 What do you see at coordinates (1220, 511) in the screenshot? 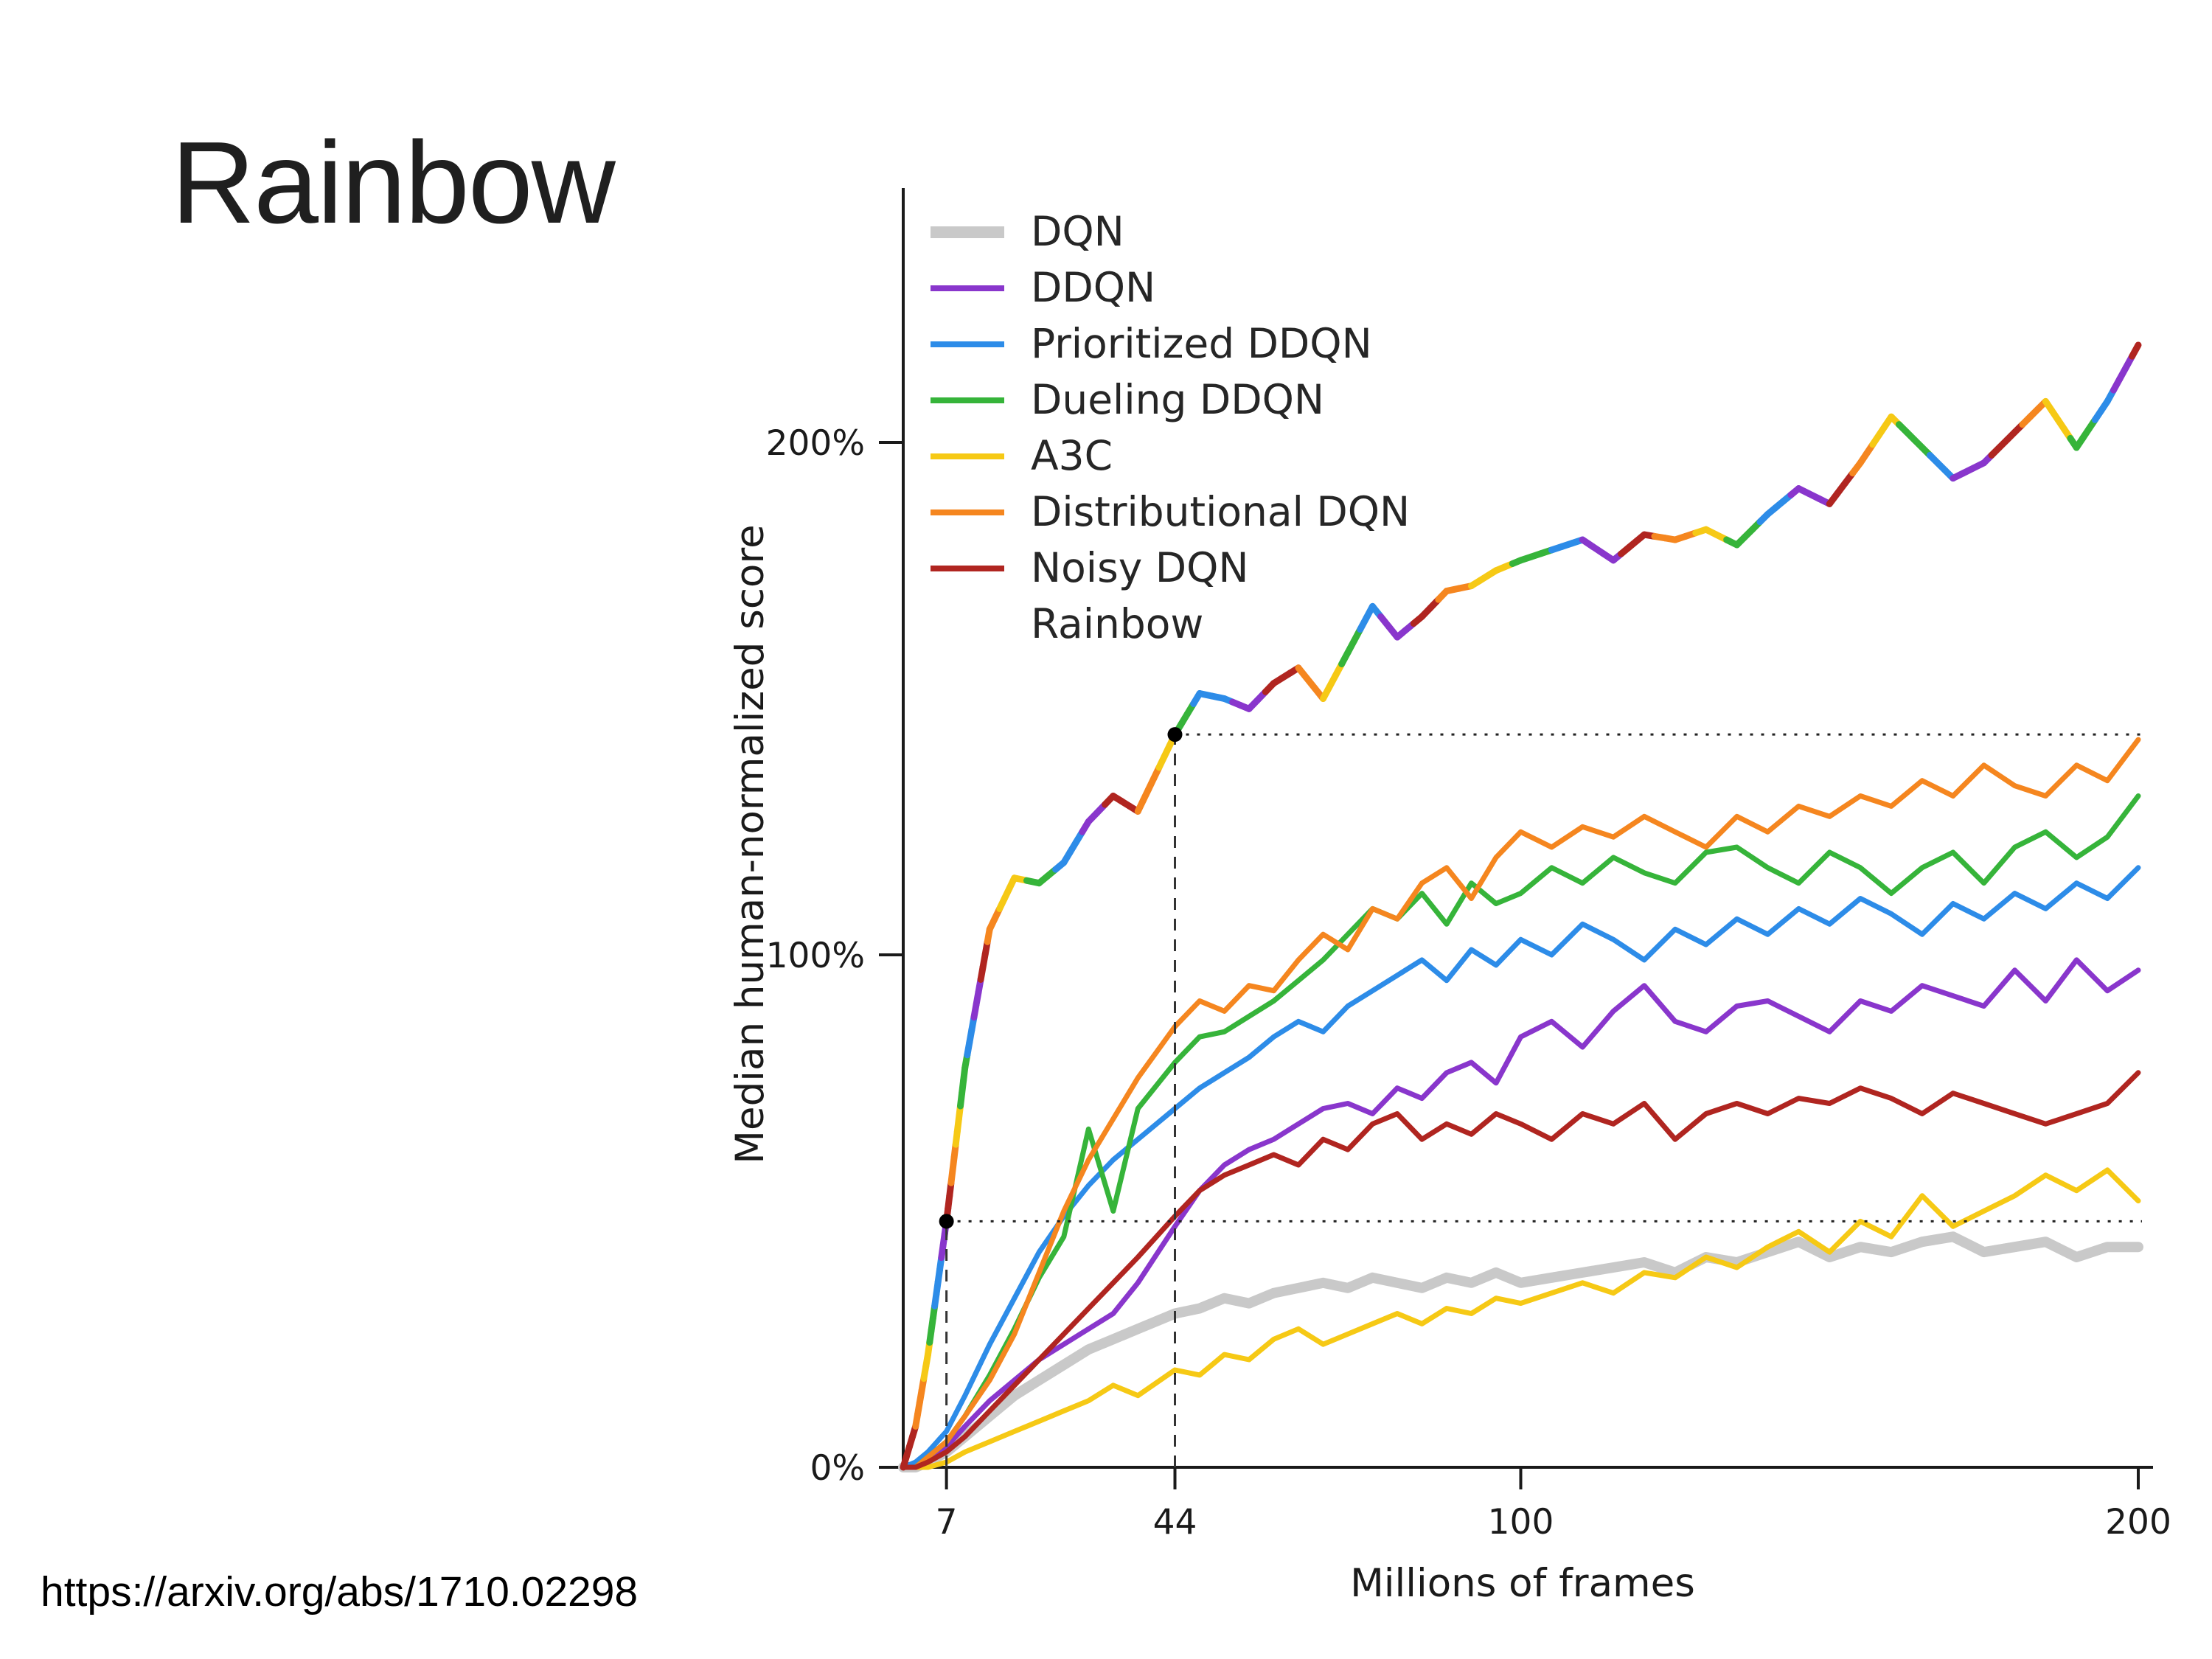
I see `legend-label-distributional-dqn: Distributional DQN` at bounding box center [1220, 511].